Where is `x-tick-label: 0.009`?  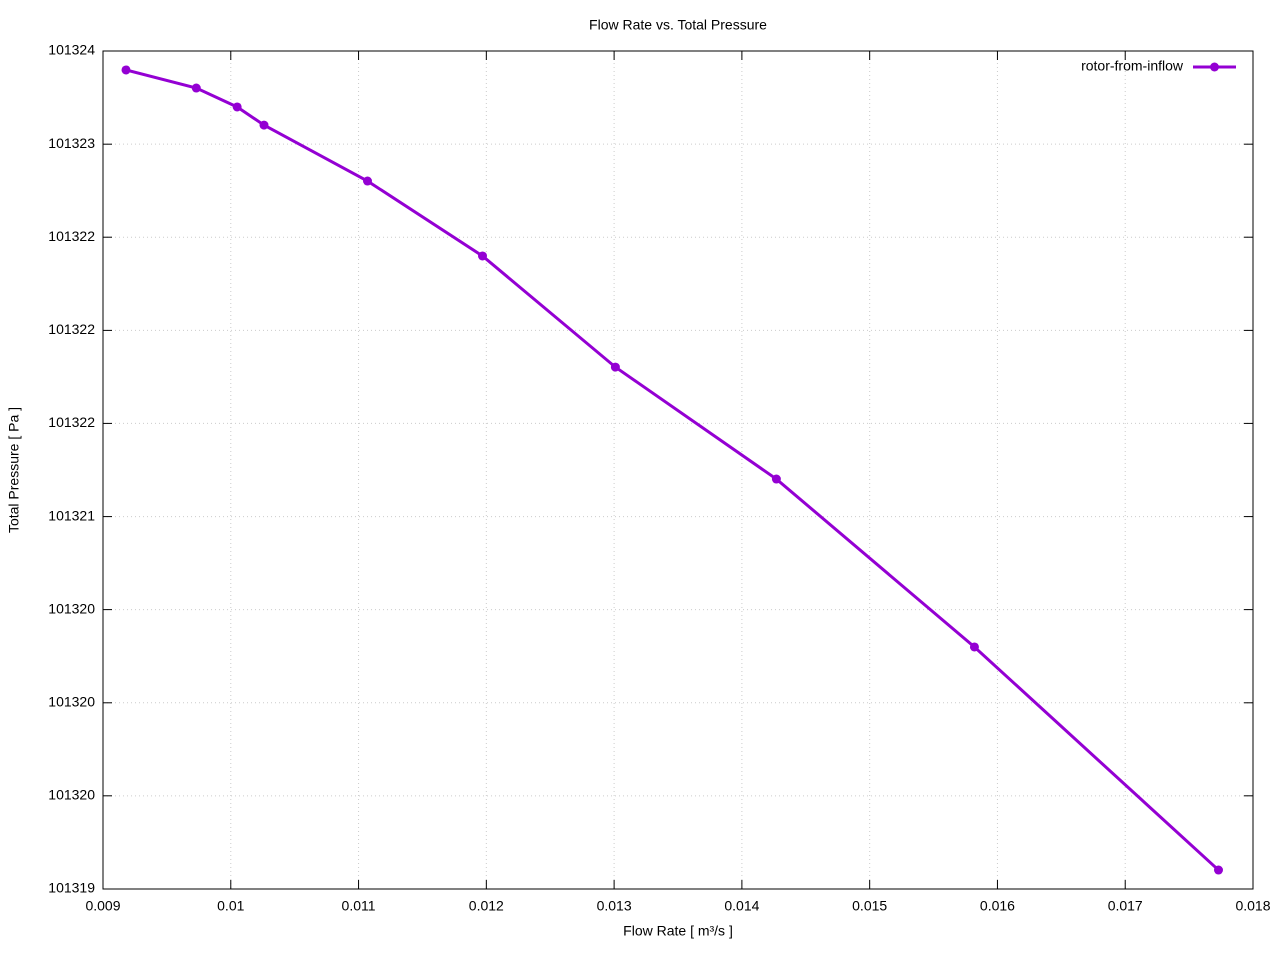
x-tick-label: 0.009 is located at coordinates (102, 906).